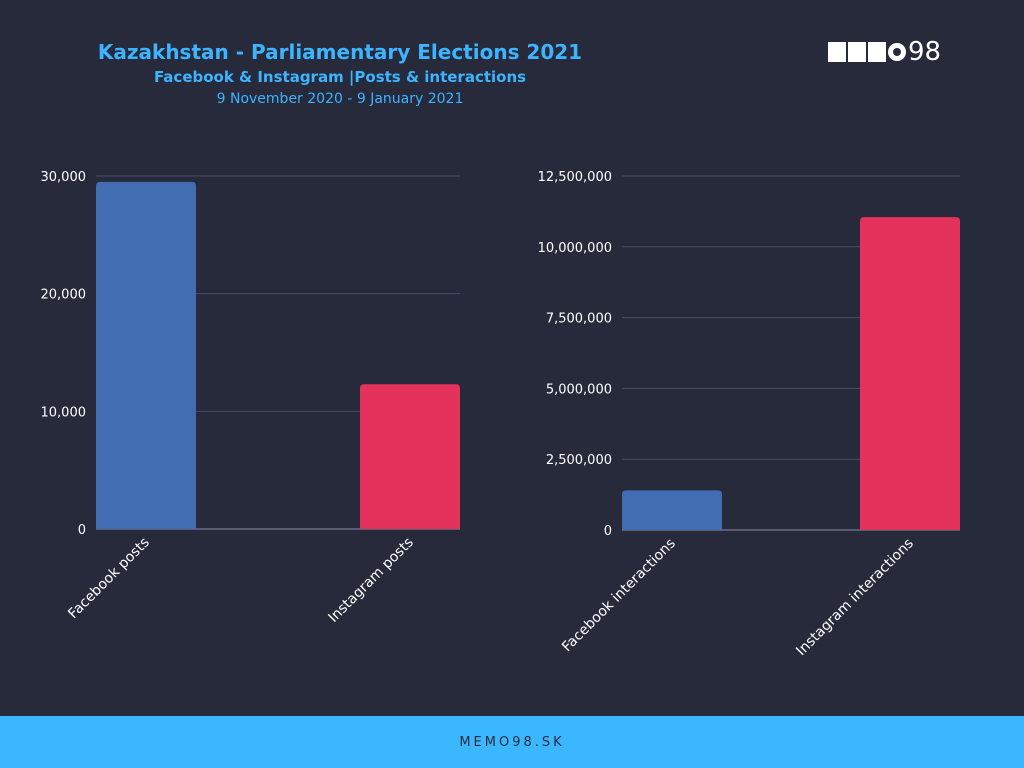 This screenshot has height=768, width=1024. I want to click on footer-text: MEMO98.SK, so click(512, 742).